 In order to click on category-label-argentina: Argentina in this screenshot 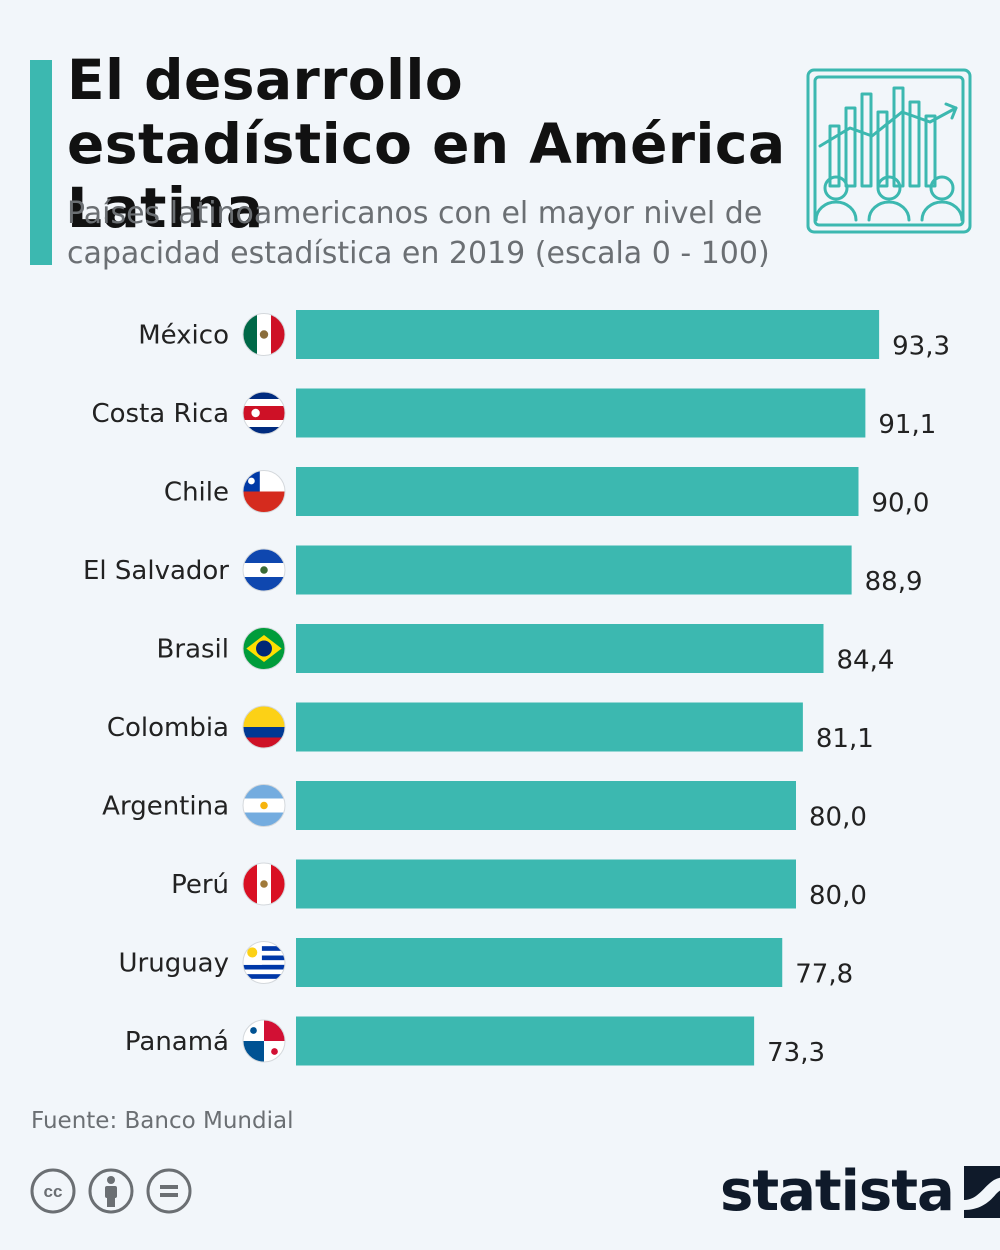, I will do `click(165, 807)`.